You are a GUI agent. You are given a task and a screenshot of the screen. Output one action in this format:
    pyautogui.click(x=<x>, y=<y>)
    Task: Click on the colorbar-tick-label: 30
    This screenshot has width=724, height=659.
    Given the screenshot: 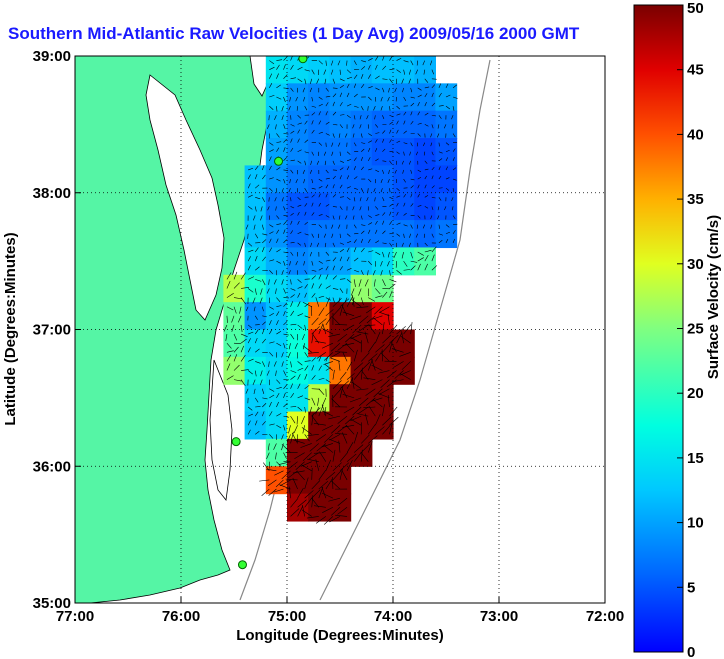 What is the action you would take?
    pyautogui.click(x=695, y=264)
    